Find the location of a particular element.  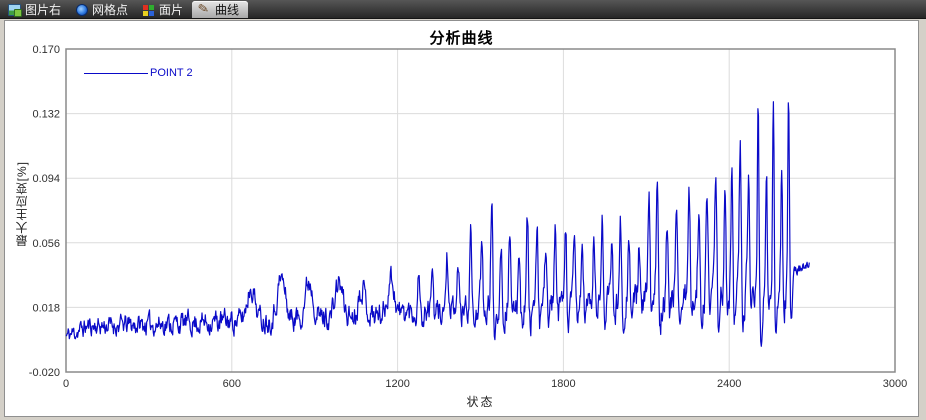

y-tick-label: -0.020 is located at coordinates (44, 373).